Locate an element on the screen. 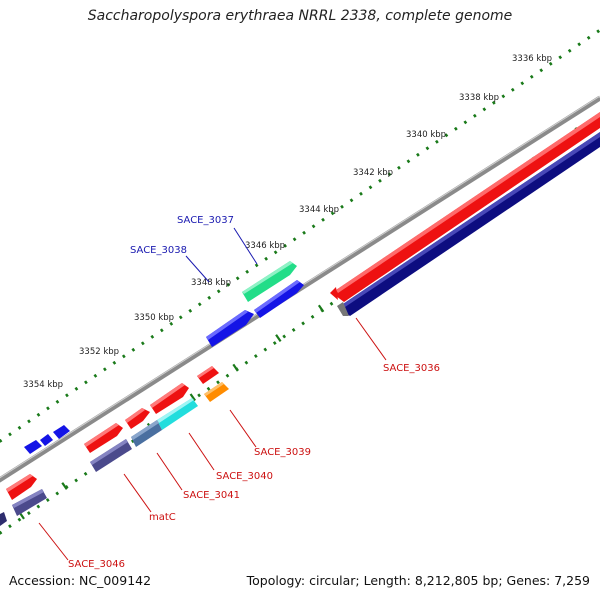 The height and width of the screenshot is (600, 600). tick-label: 3340 kbp is located at coordinates (426, 135).